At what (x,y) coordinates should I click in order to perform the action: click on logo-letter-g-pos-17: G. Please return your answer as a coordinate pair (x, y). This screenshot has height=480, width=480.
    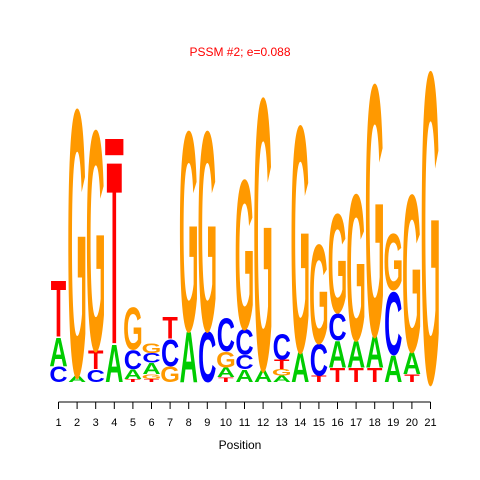
    Looking at the image, I should click on (356, 267).